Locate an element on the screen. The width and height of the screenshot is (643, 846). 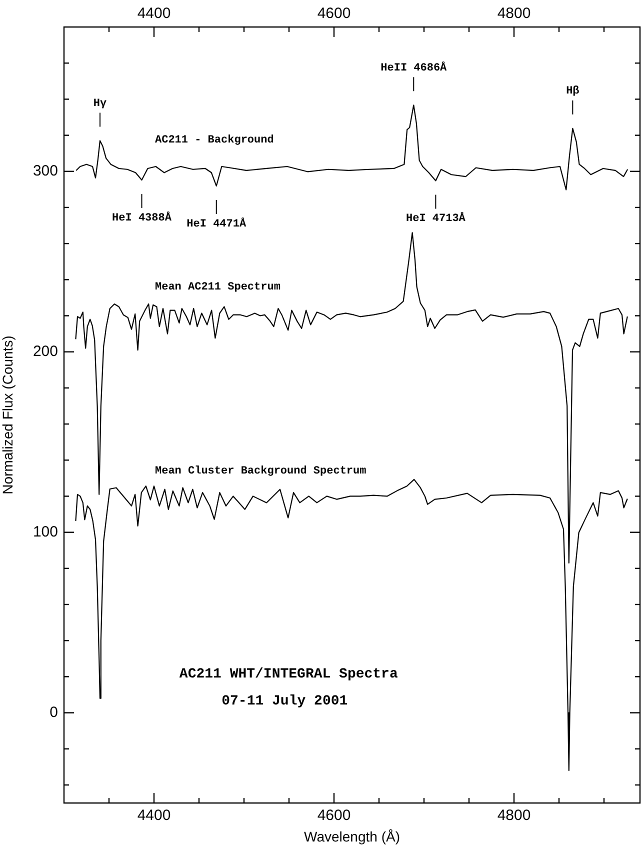
series-label: Mean Cluster Background Spectrum is located at coordinates (261, 471).